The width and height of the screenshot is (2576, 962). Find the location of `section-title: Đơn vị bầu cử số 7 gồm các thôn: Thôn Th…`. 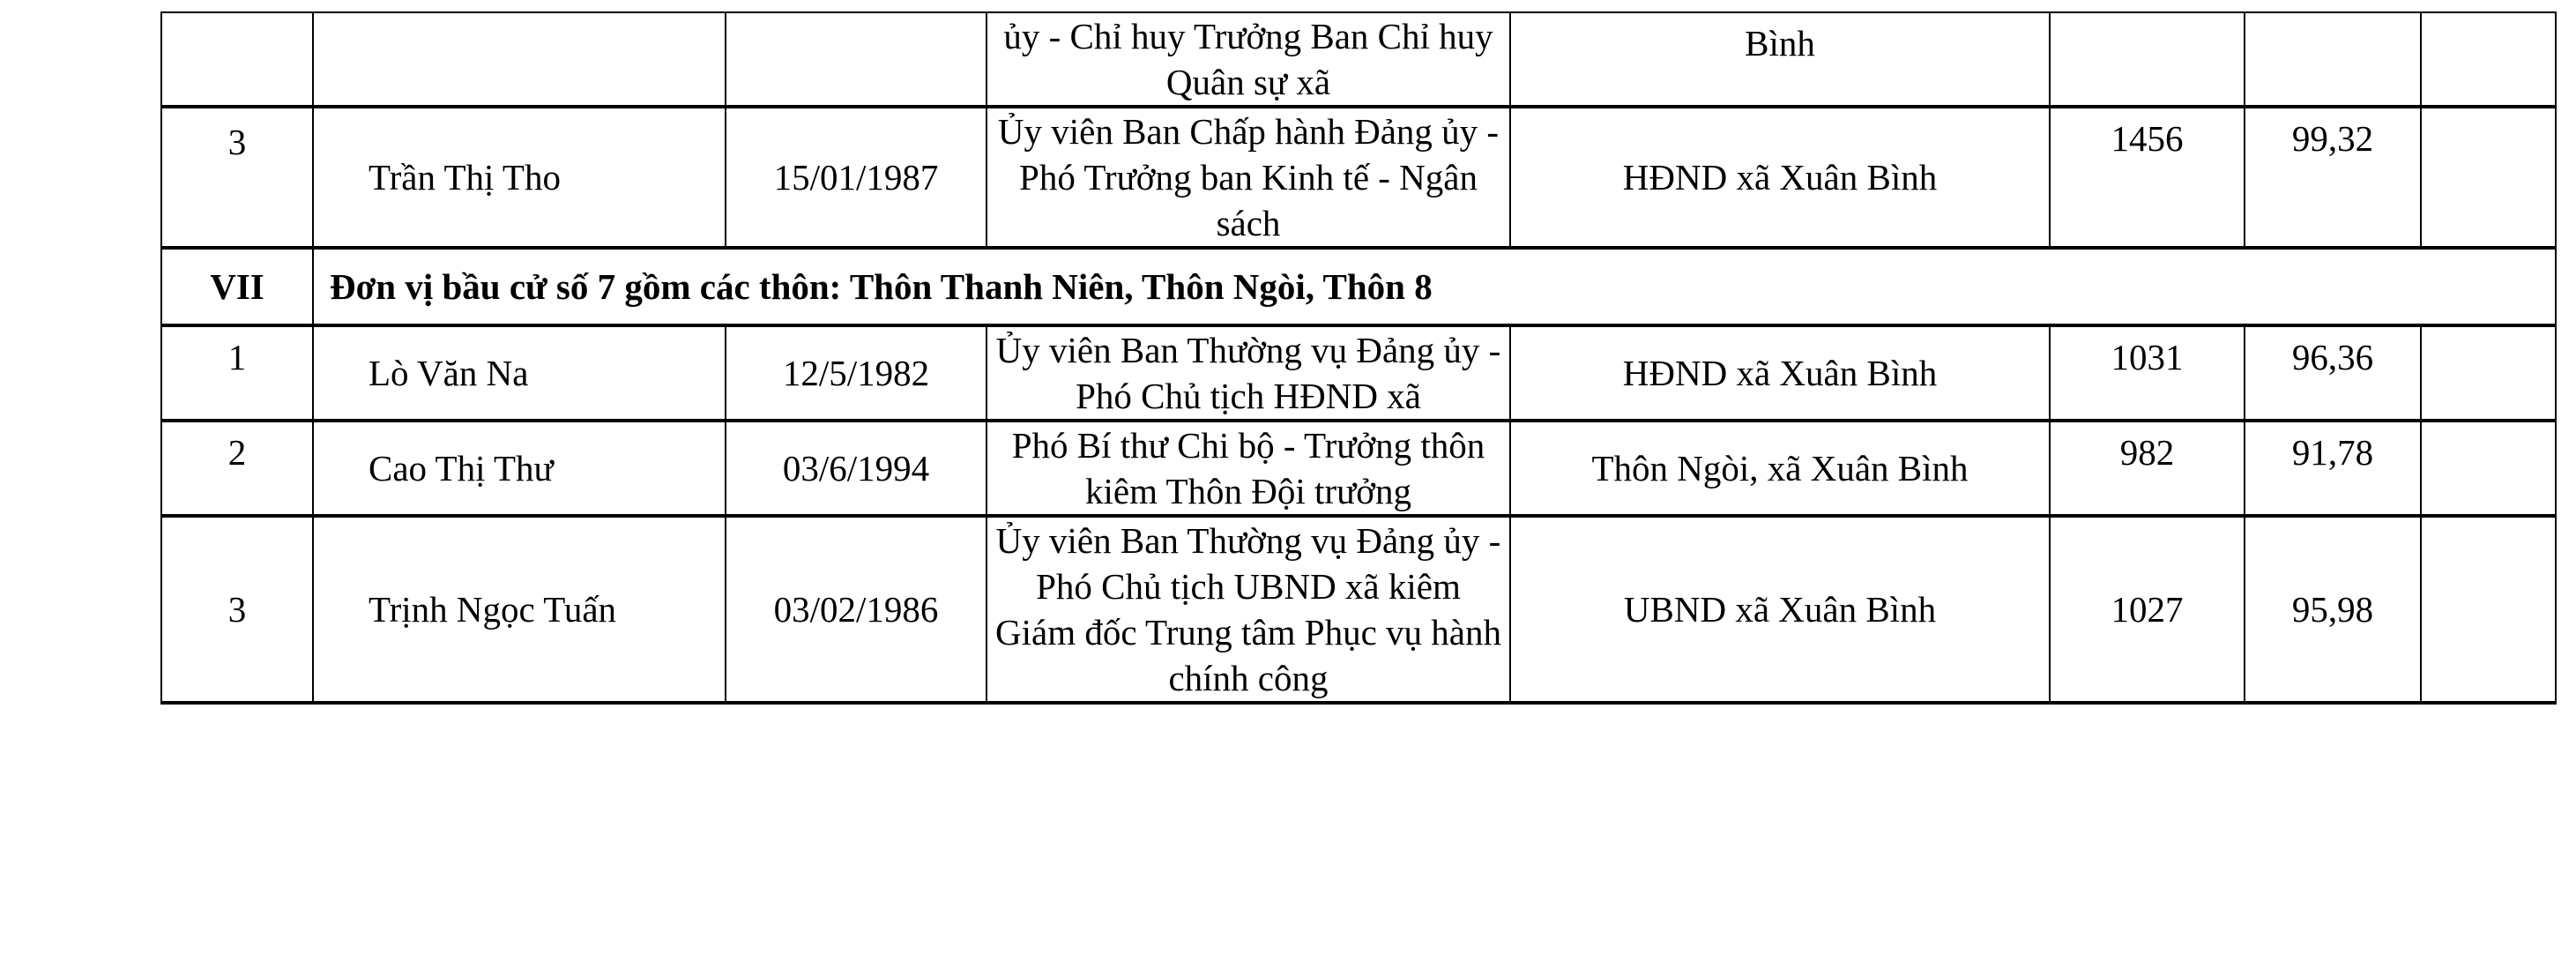

section-title: Đơn vị bầu cử số 7 gồm các thôn: Thôn Th… is located at coordinates (1434, 286).